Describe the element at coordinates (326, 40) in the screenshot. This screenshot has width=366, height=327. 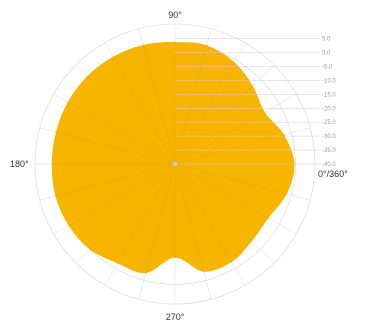
I see `scale-tick-label: 5.0` at that location.